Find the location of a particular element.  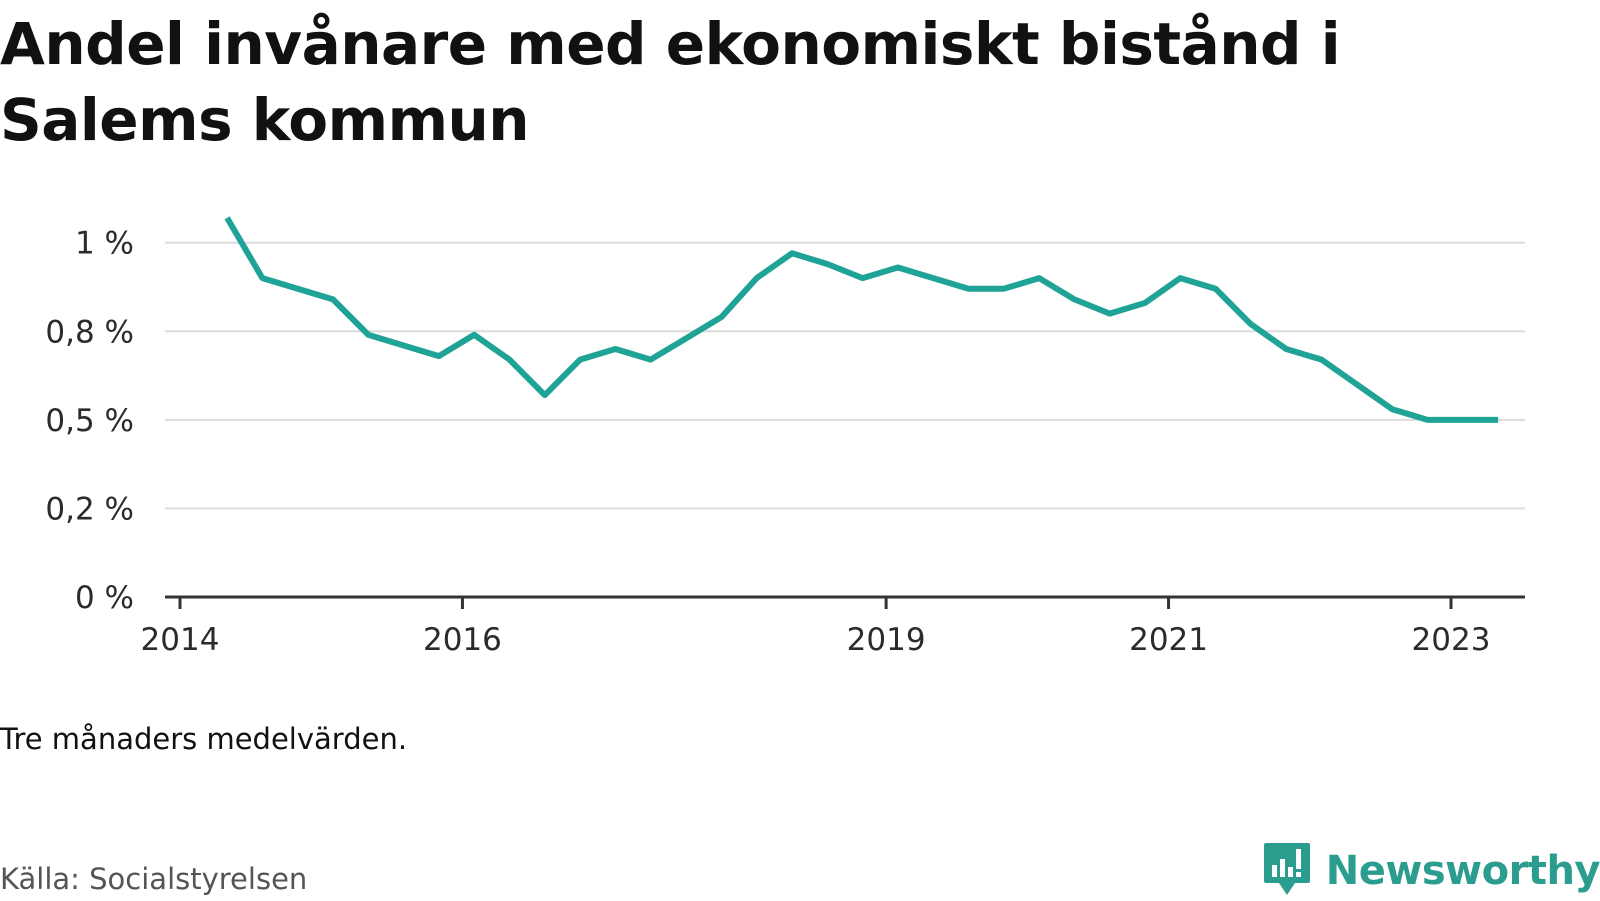

source-credit: Källa: Socialstyrelsen is located at coordinates (154, 879).